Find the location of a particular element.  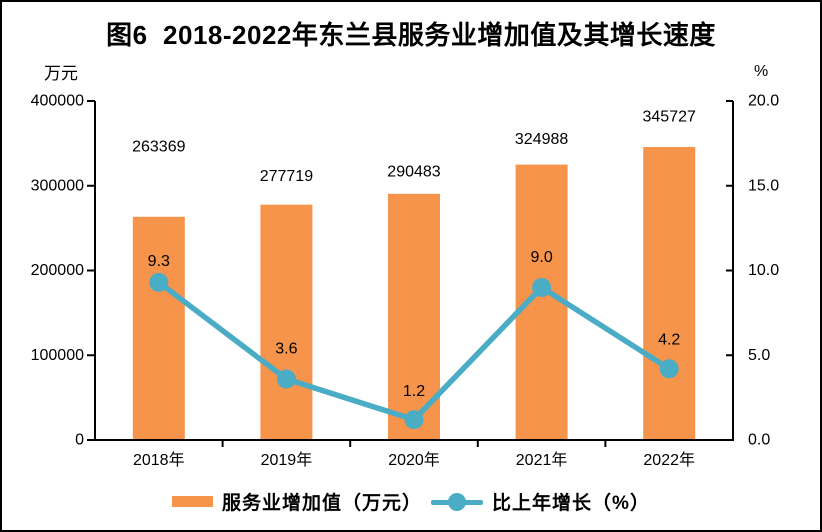

left-axis-tick-label: 400000 is located at coordinates (57, 101).